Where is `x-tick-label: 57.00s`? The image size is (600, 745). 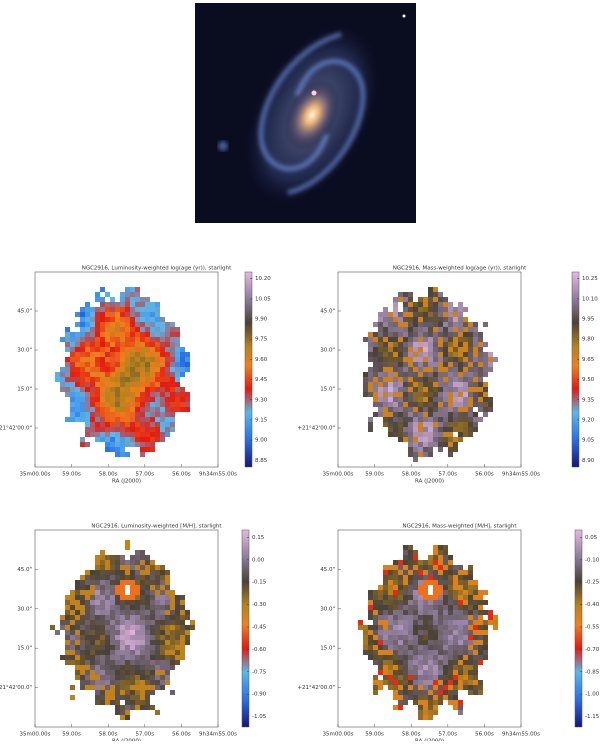
x-tick-label: 57.00s is located at coordinates (447, 735).